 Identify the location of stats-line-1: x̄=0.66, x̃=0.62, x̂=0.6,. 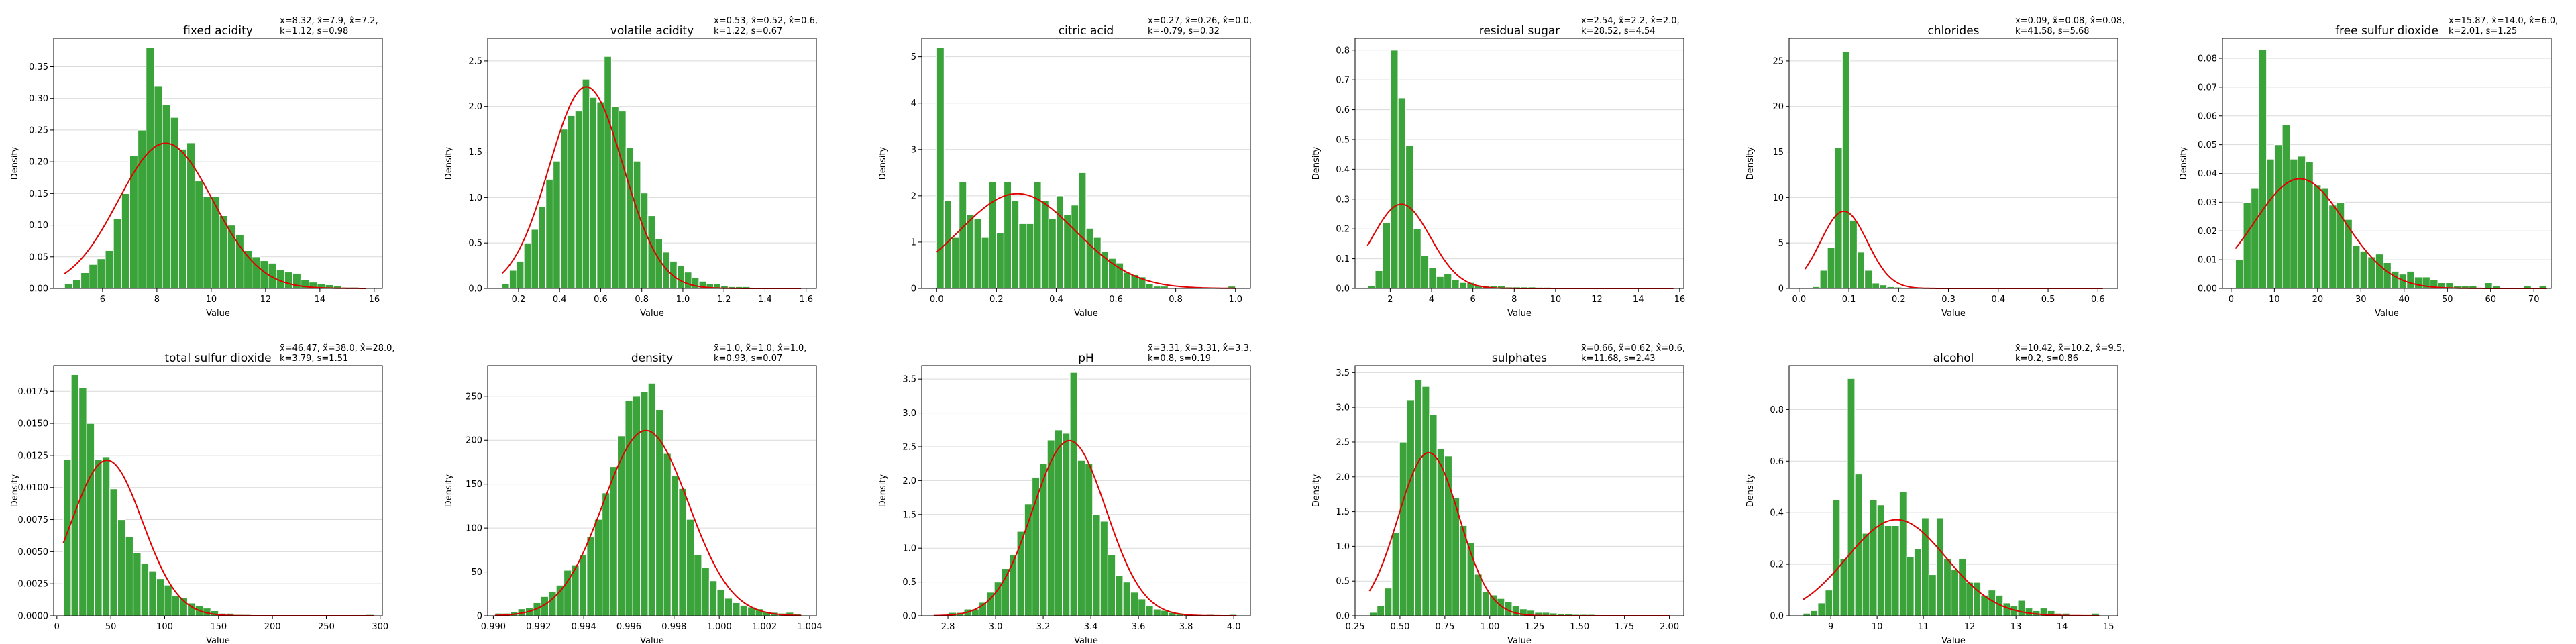
(1633, 348).